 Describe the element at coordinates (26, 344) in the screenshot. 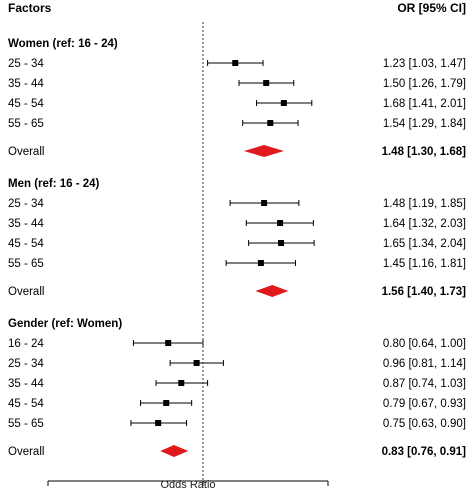

I see `row-label: 16 - 24` at that location.